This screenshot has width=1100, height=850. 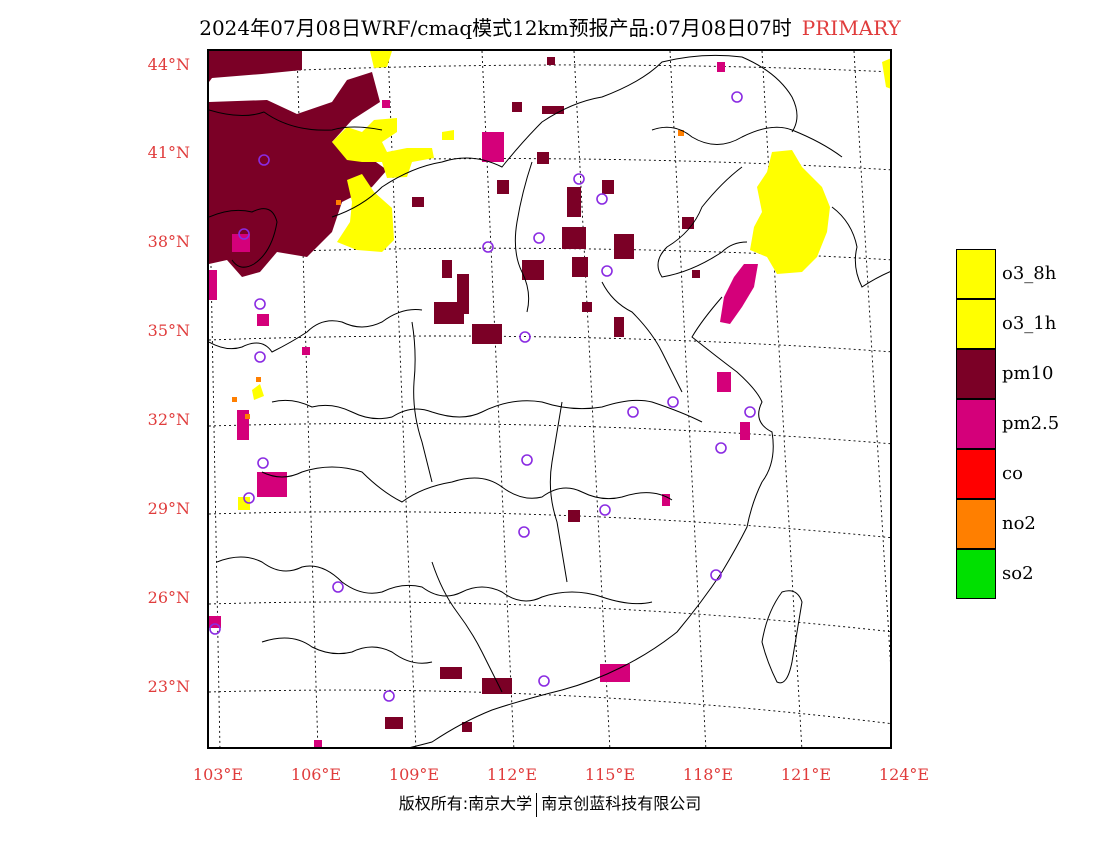 I want to click on footer-divider, so click(x=537, y=804).